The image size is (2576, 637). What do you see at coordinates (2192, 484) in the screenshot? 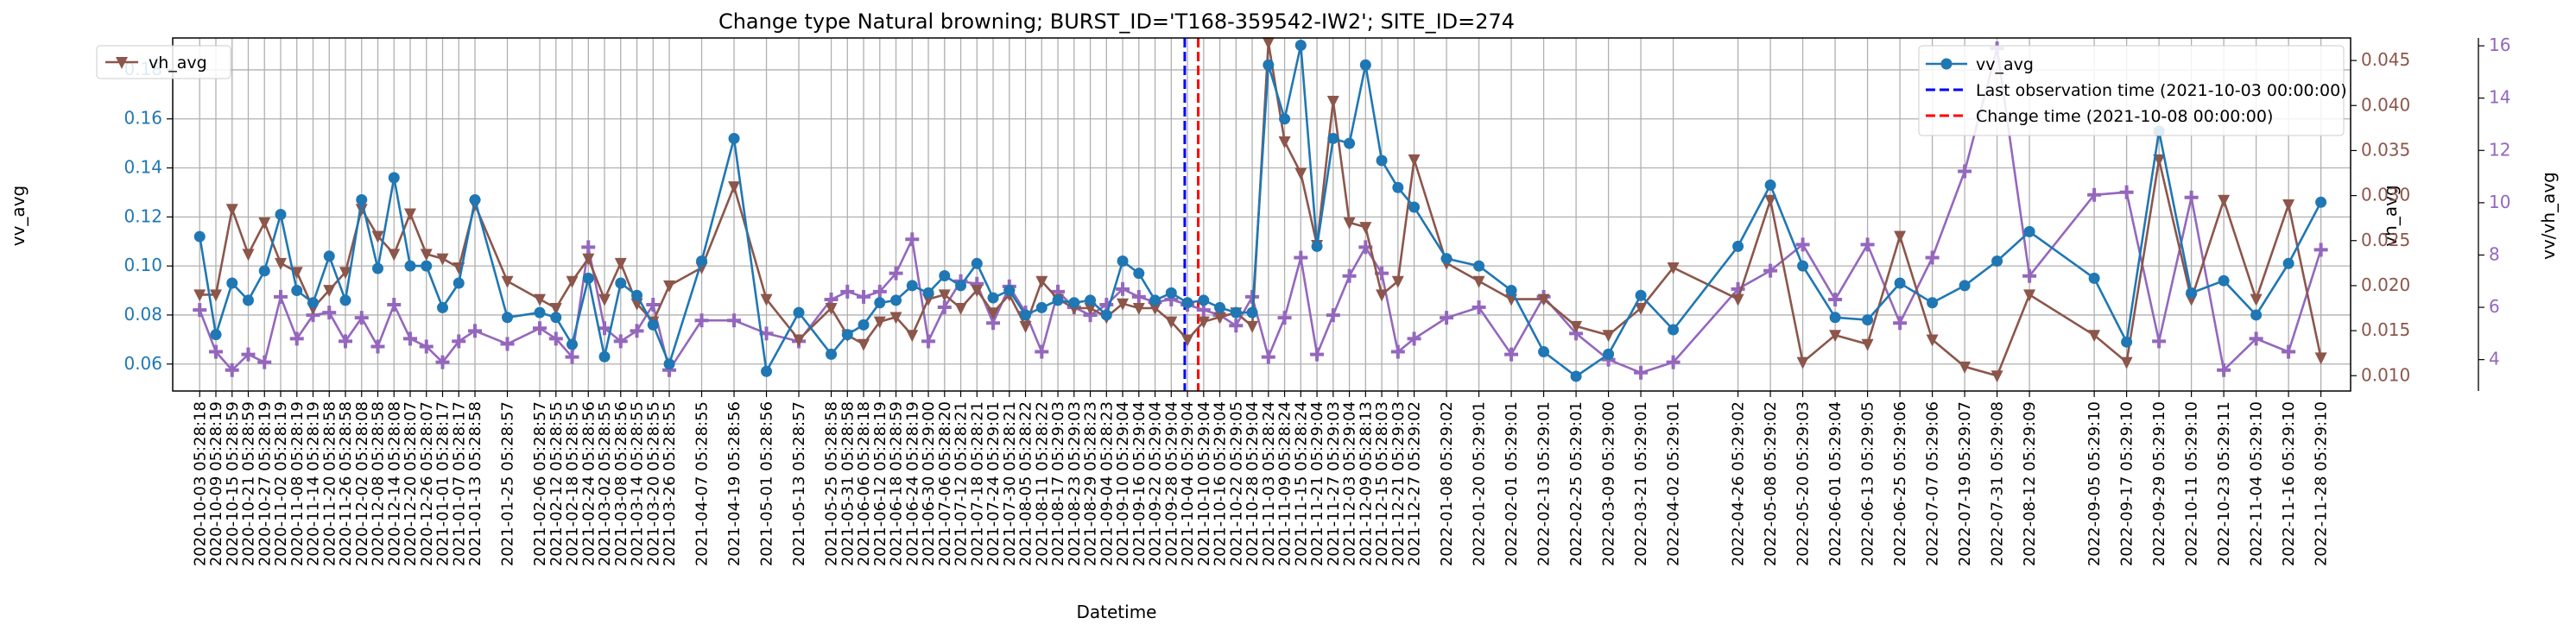
I see `x-tick-label: 2022-10-11 05:29:10` at bounding box center [2192, 484].